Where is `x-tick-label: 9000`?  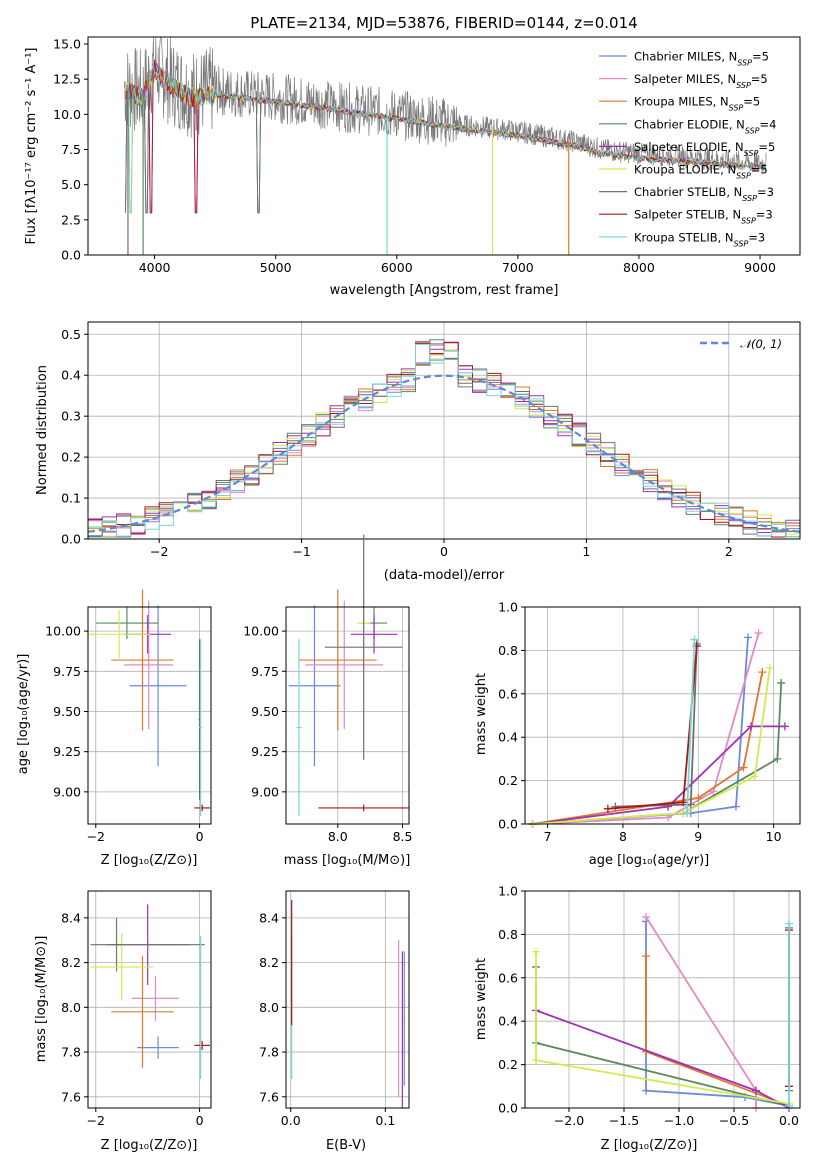
x-tick-label: 9000 is located at coordinates (760, 267).